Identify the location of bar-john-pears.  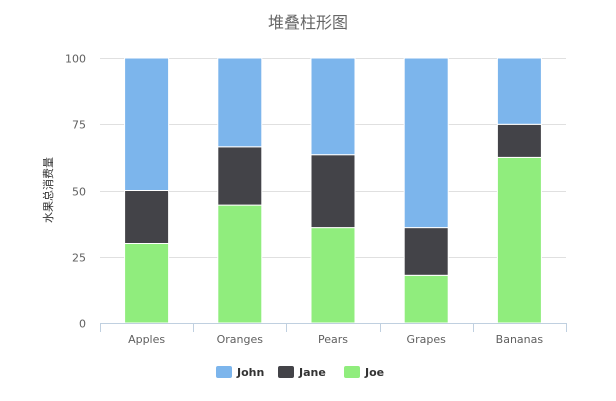
(333, 106).